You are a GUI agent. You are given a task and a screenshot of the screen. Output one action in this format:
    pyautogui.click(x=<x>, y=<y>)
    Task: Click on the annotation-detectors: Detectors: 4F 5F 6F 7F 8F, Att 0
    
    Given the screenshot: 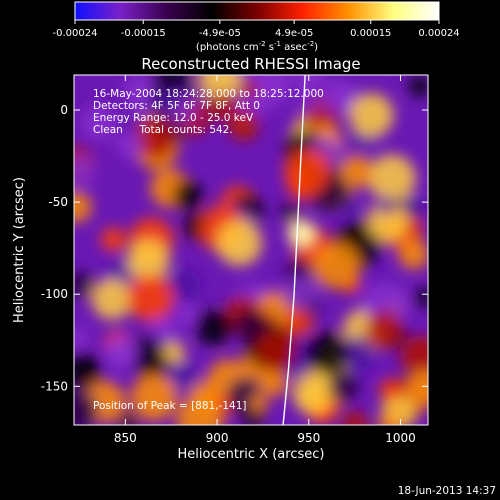 What is the action you would take?
    pyautogui.click(x=176, y=106)
    